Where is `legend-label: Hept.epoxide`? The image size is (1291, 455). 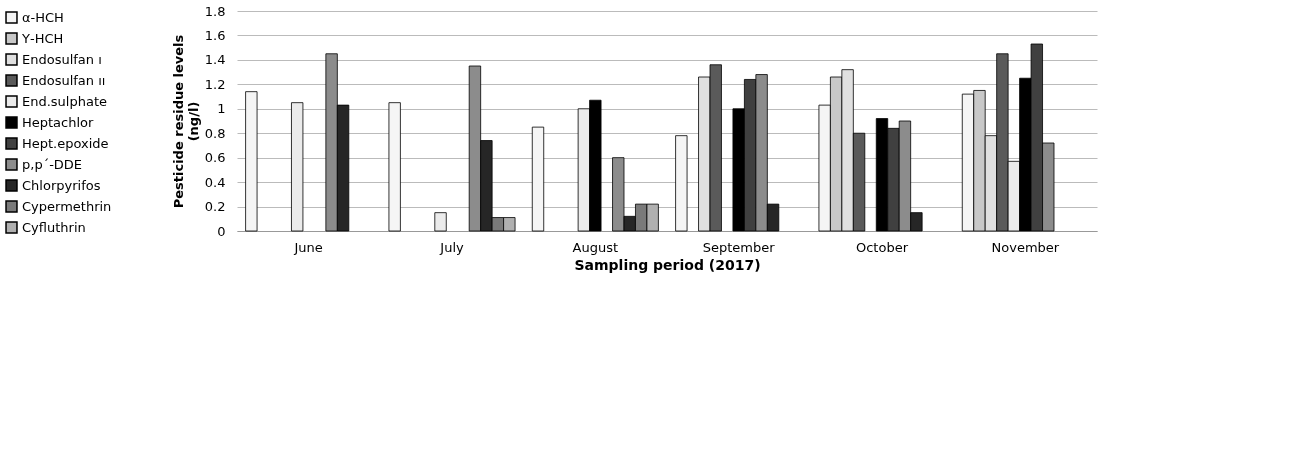 legend-label: Hept.epoxide is located at coordinates (65, 143).